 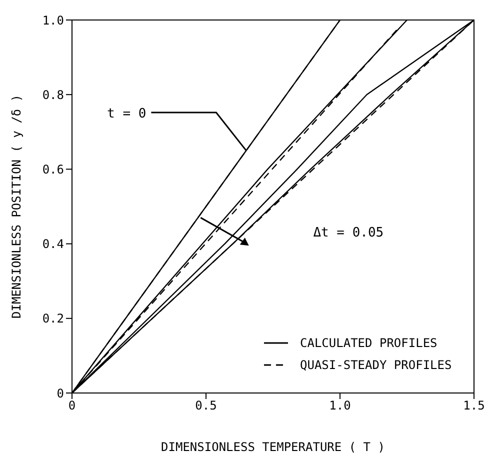 I want to click on annotation: t = 0, so click(x=126, y=114).